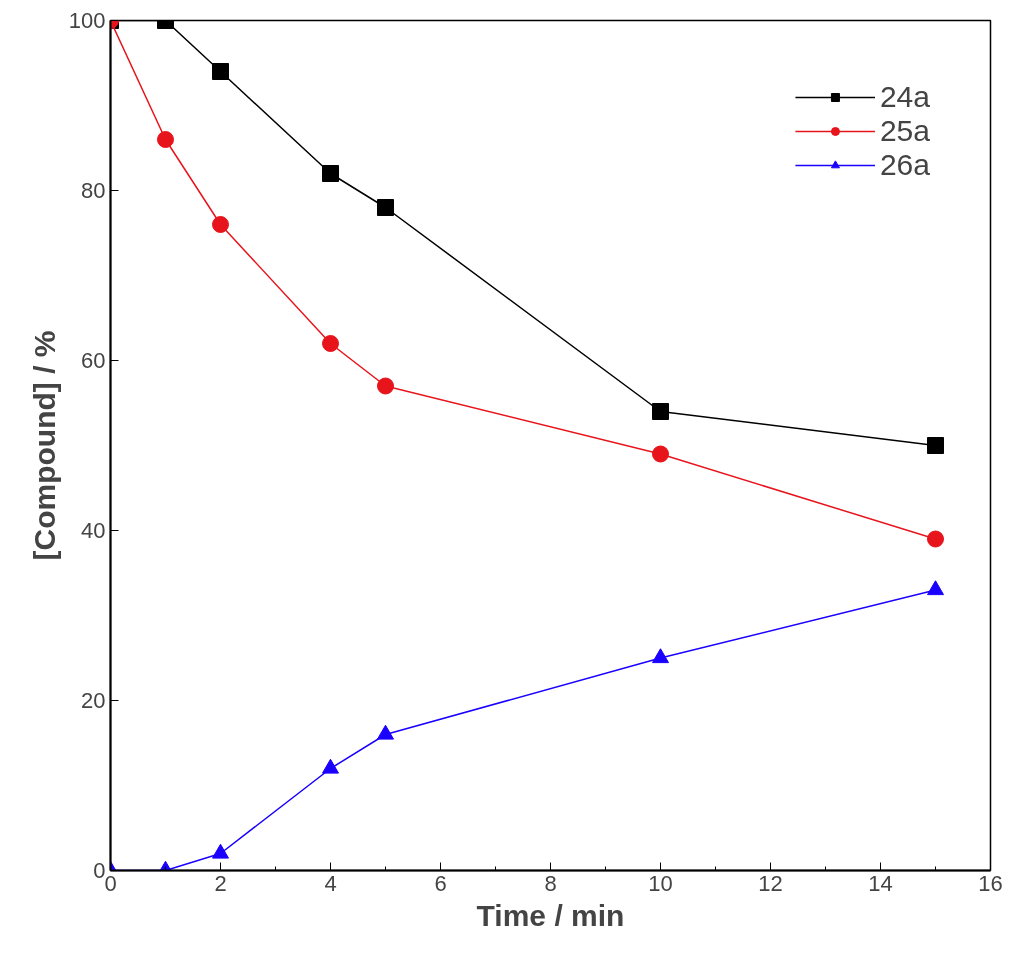 This screenshot has width=1020, height=968. I want to click on y-tick-label: 60, so click(93, 360).